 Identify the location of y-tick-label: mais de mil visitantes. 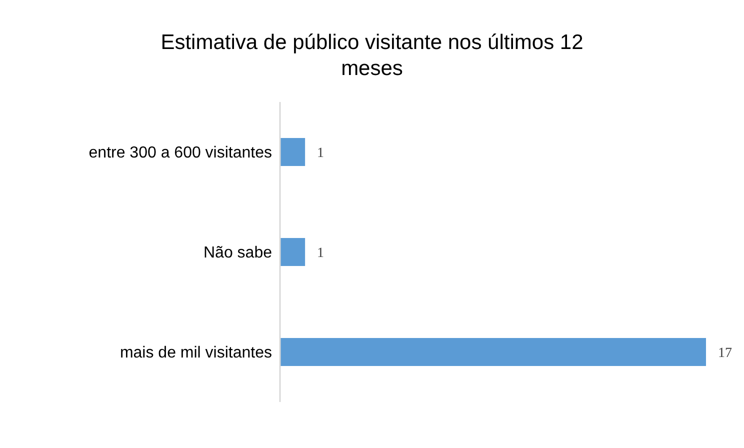
(196, 353).